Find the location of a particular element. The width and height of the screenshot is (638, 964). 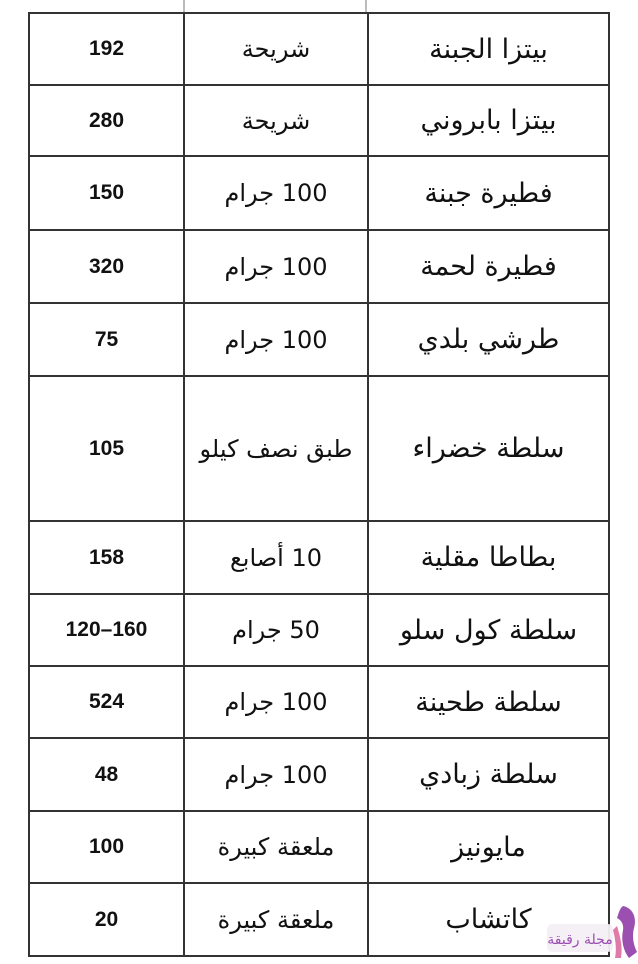

table-row: 150 100 جرام فطيرة جبنة is located at coordinates (319, 193).